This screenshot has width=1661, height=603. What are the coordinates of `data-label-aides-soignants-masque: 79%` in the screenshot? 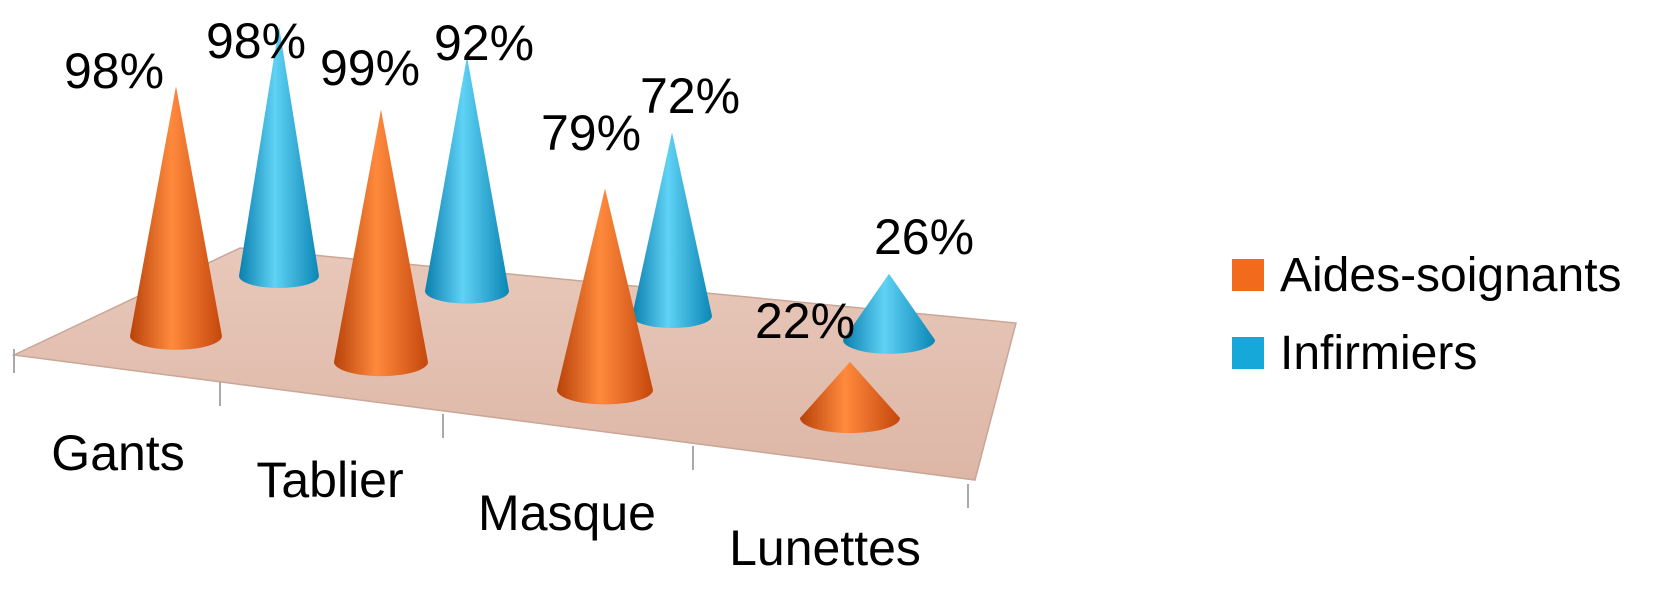 It's located at (591, 133).